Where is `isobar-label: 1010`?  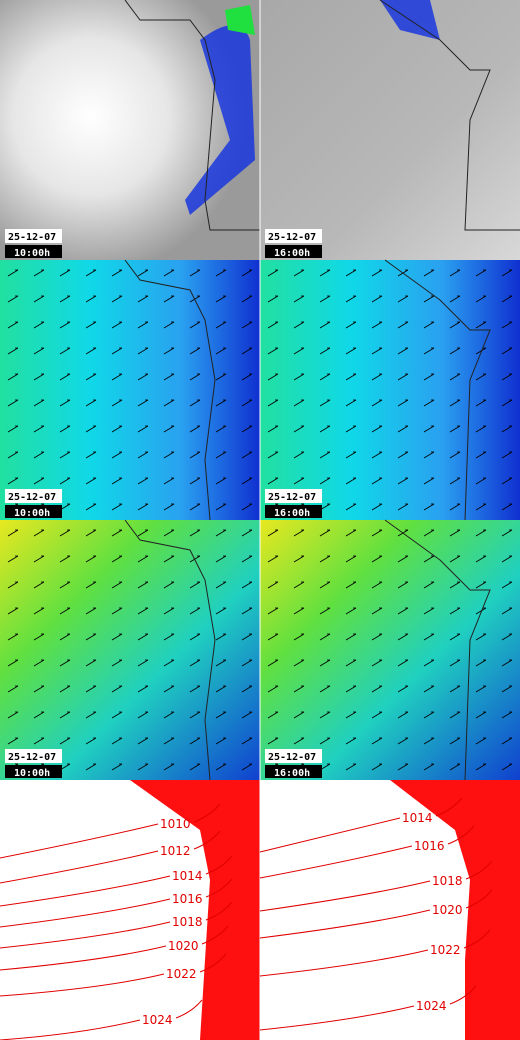 isobar-label: 1010 is located at coordinates (175, 824).